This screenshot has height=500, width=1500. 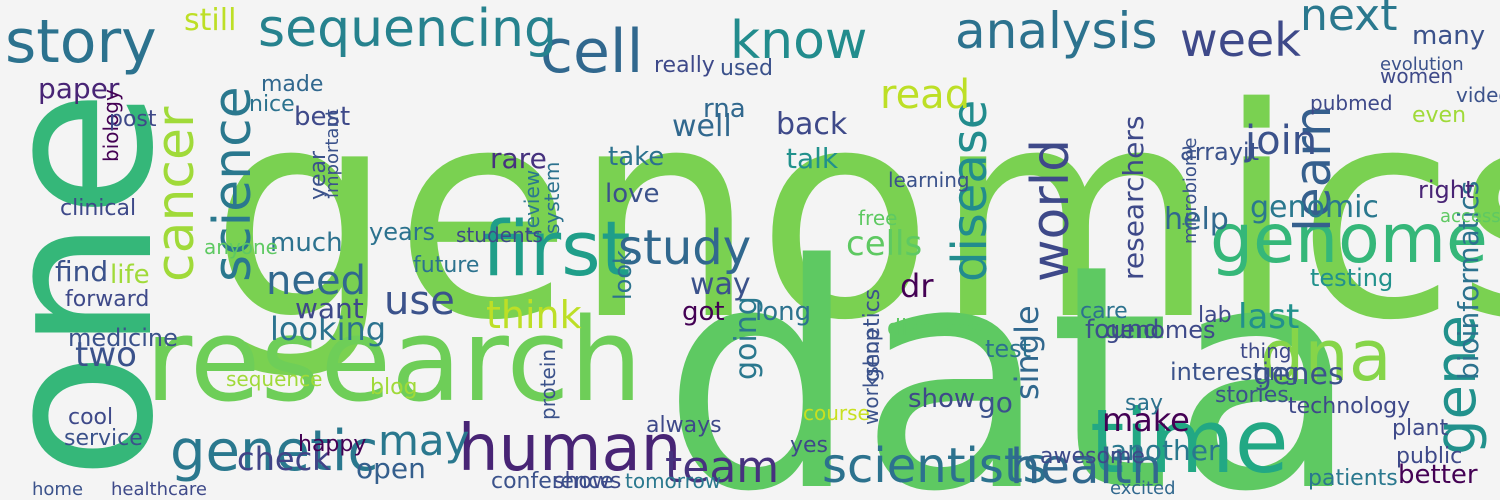 I want to click on word-interesting: interesting, so click(x=1234, y=372).